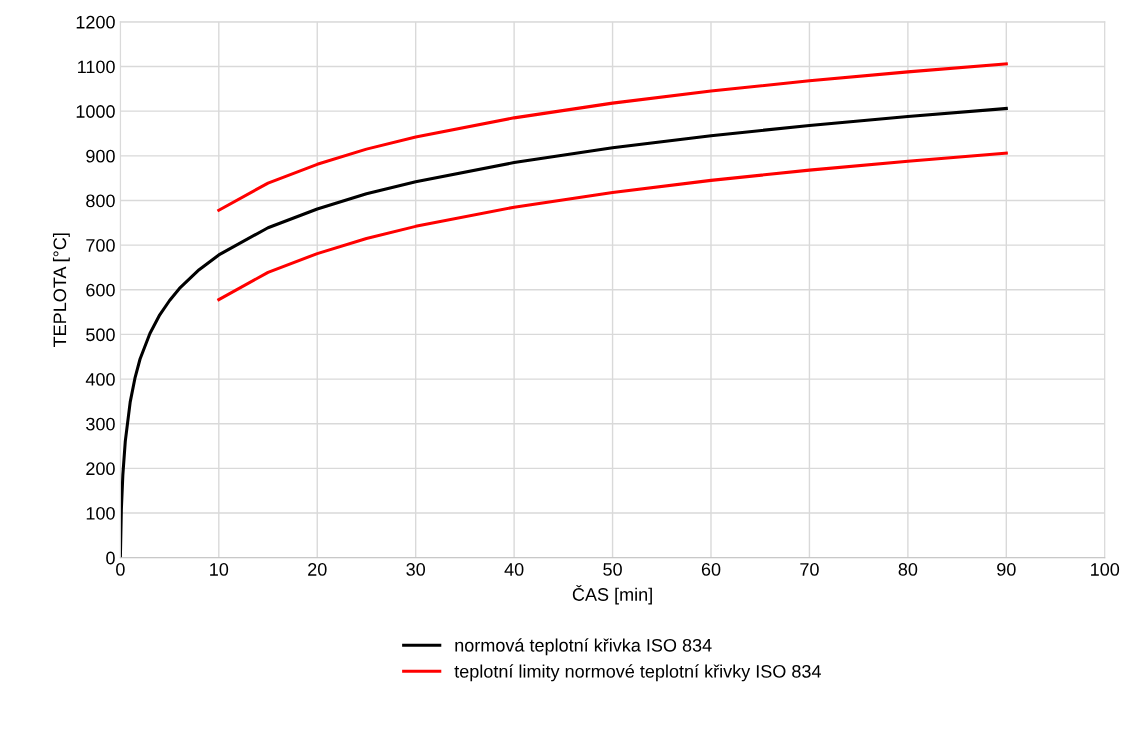 The height and width of the screenshot is (729, 1125). Describe the element at coordinates (219, 569) in the screenshot. I see `x-tick-label: 10` at that location.